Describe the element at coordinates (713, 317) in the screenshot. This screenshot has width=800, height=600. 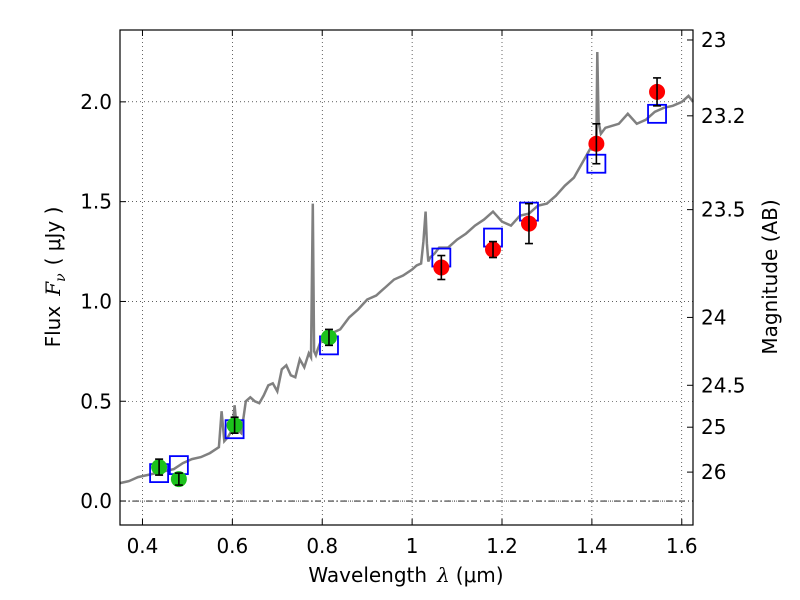
I see `y2-tick-label-3: 24` at that location.